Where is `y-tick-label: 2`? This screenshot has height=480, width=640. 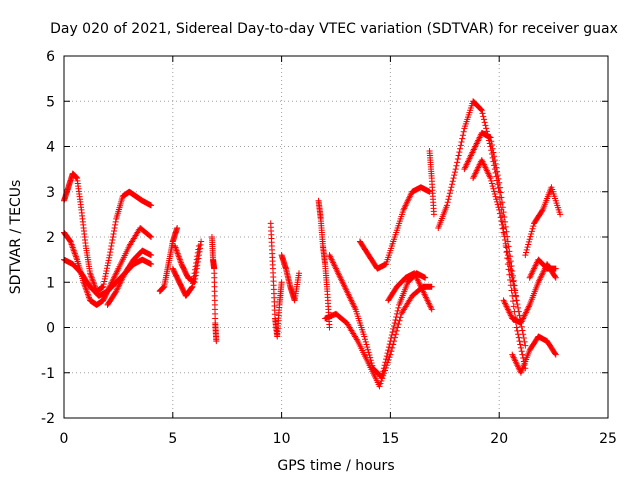 y-tick-label: 2 is located at coordinates (50, 238).